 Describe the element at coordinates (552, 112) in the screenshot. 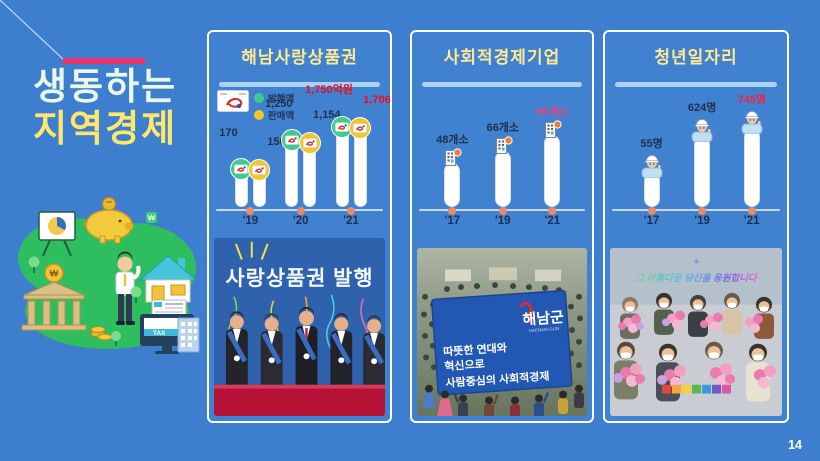

I see `value-label: 90개소` at that location.